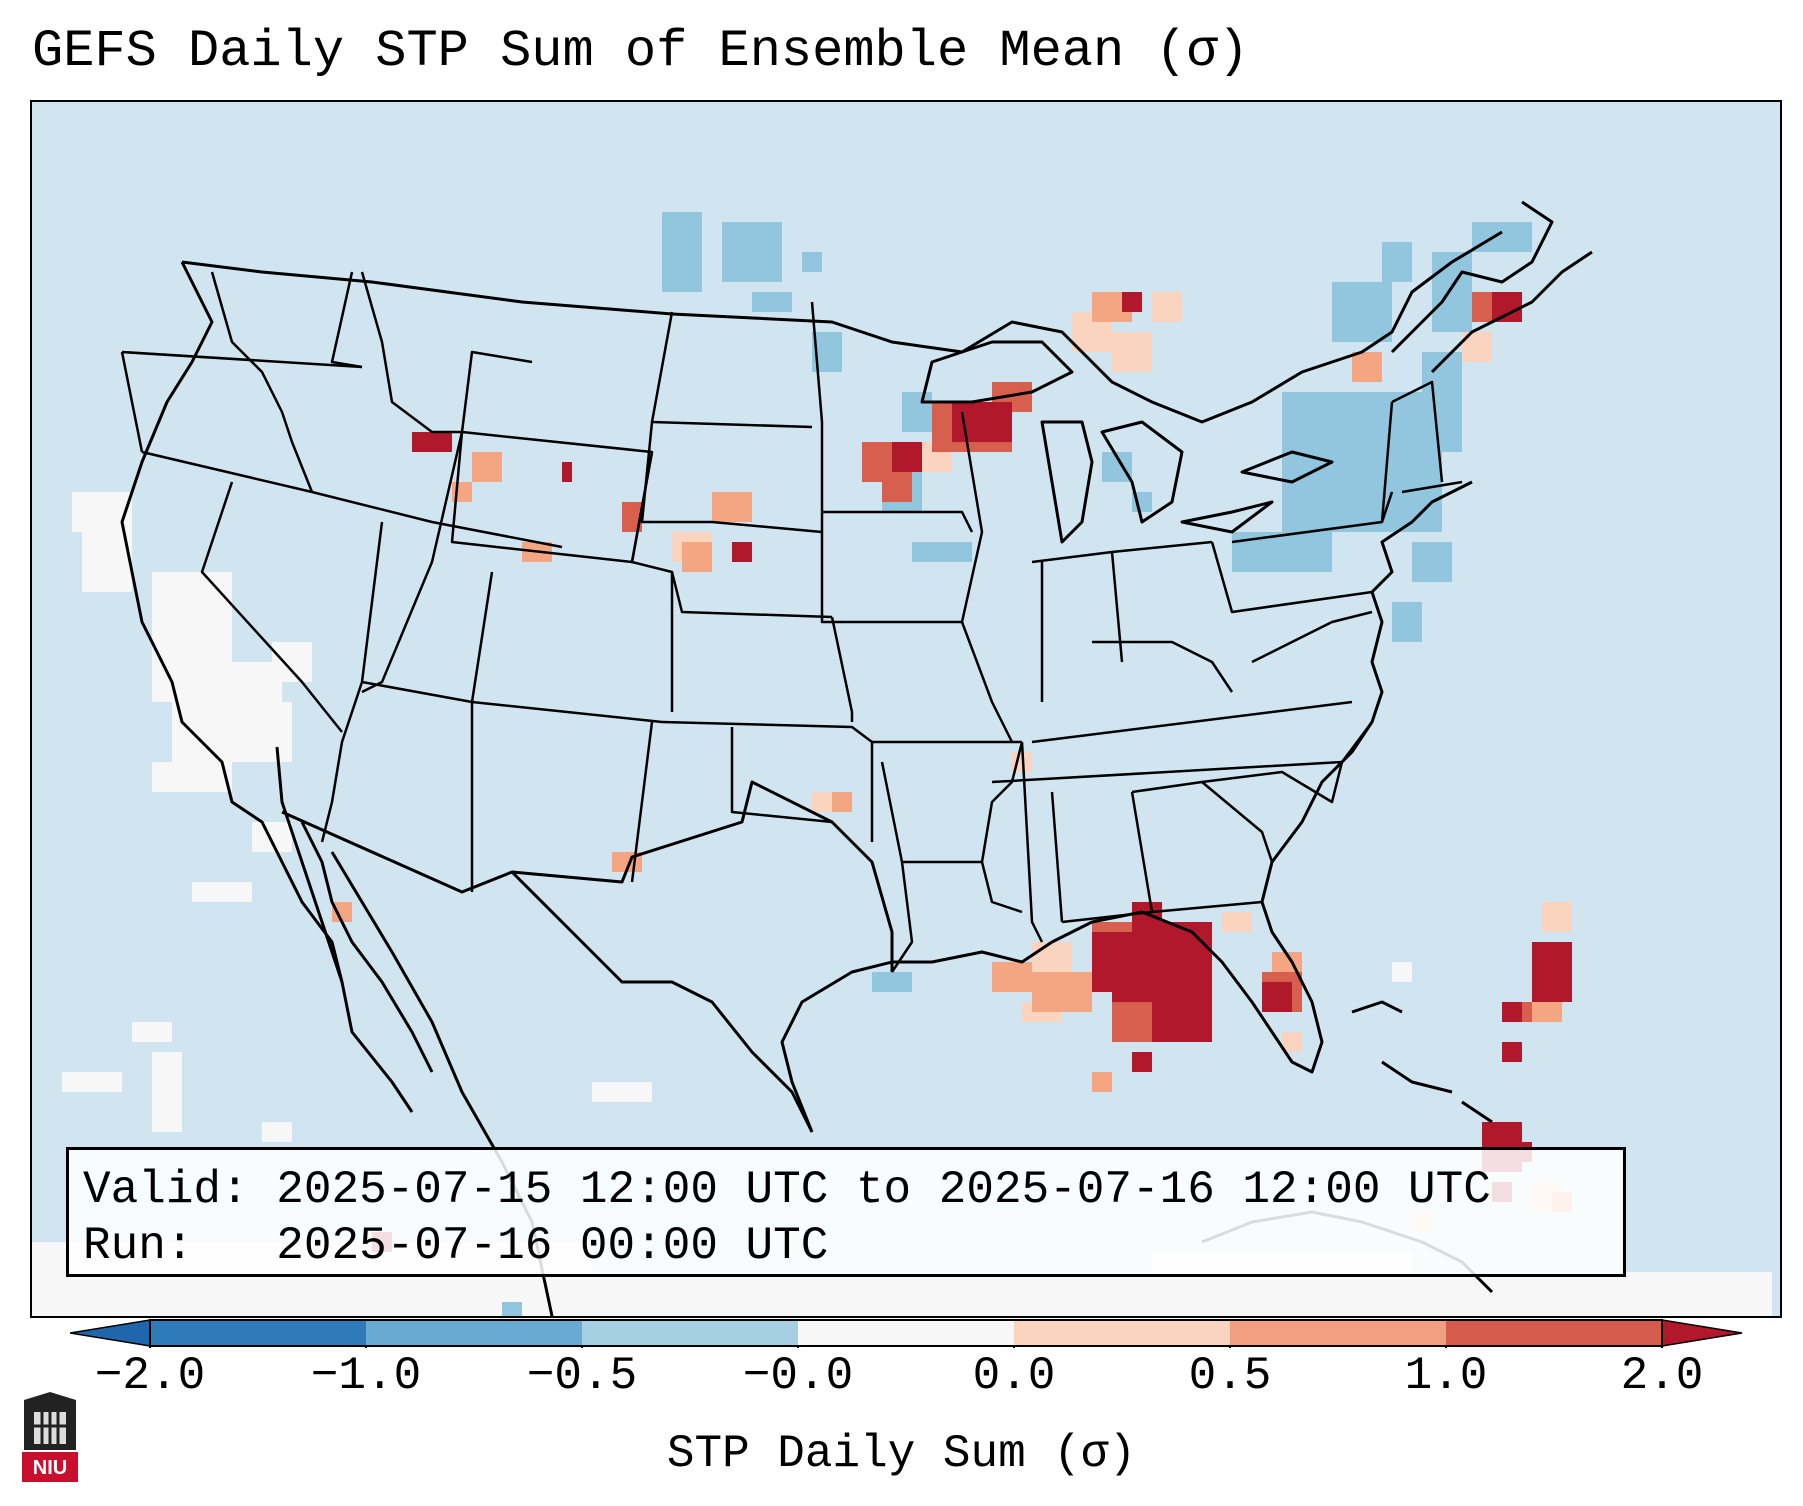 This screenshot has height=1506, width=1803. What do you see at coordinates (366, 1376) in the screenshot?
I see `tick-label: −1.0` at bounding box center [366, 1376].